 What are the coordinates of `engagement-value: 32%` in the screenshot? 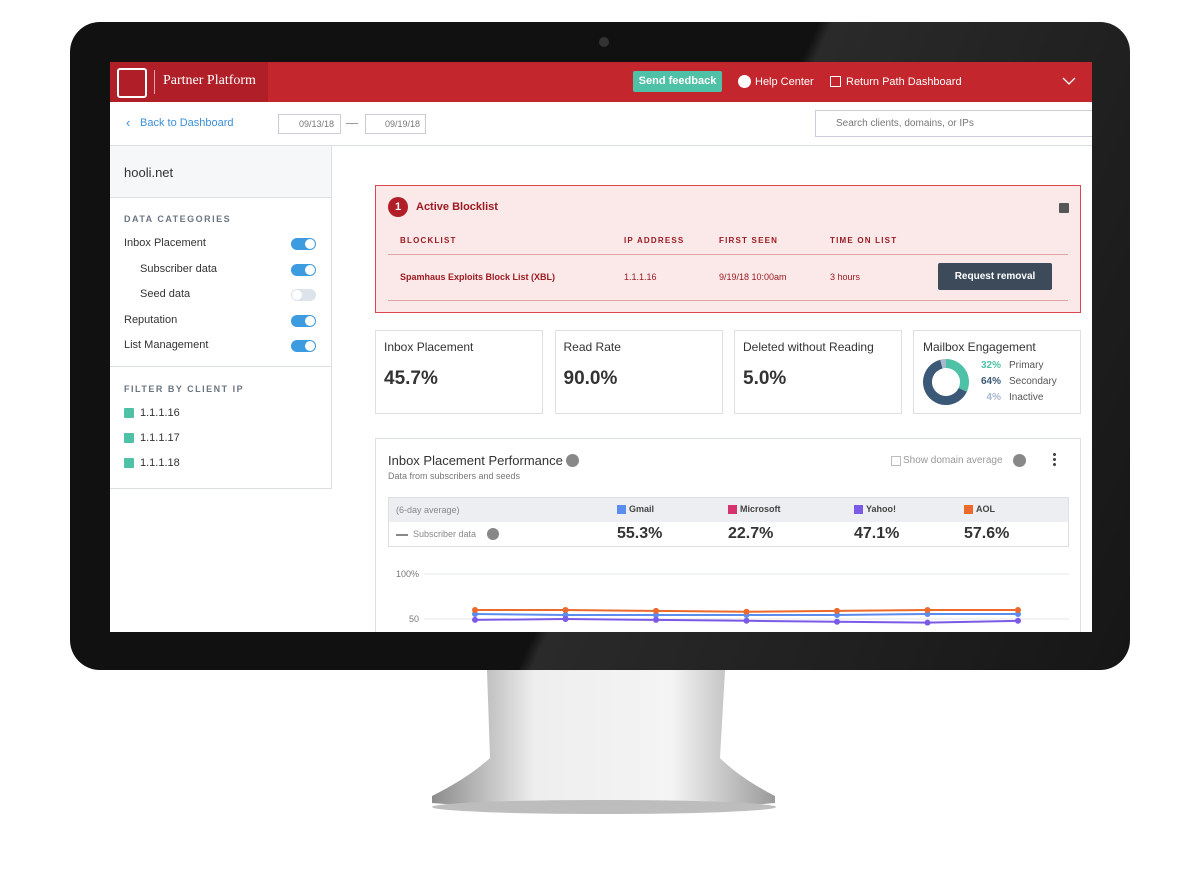 It's located at (990, 365).